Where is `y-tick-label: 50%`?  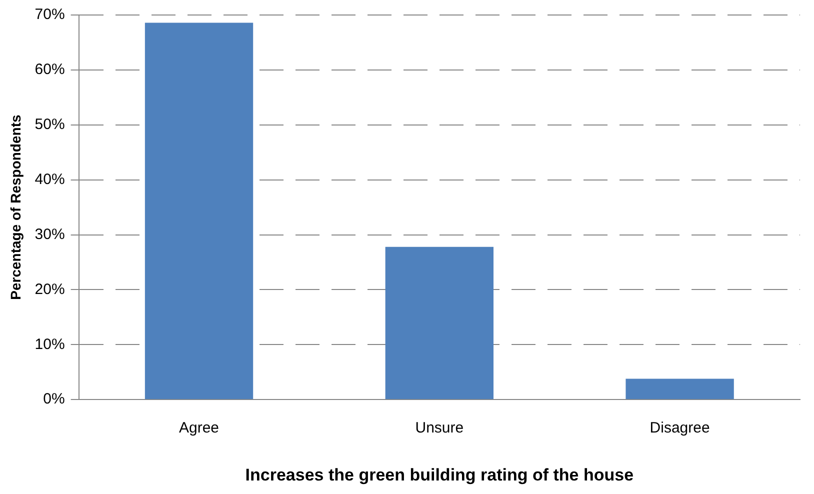
y-tick-label: 50% is located at coordinates (49, 125).